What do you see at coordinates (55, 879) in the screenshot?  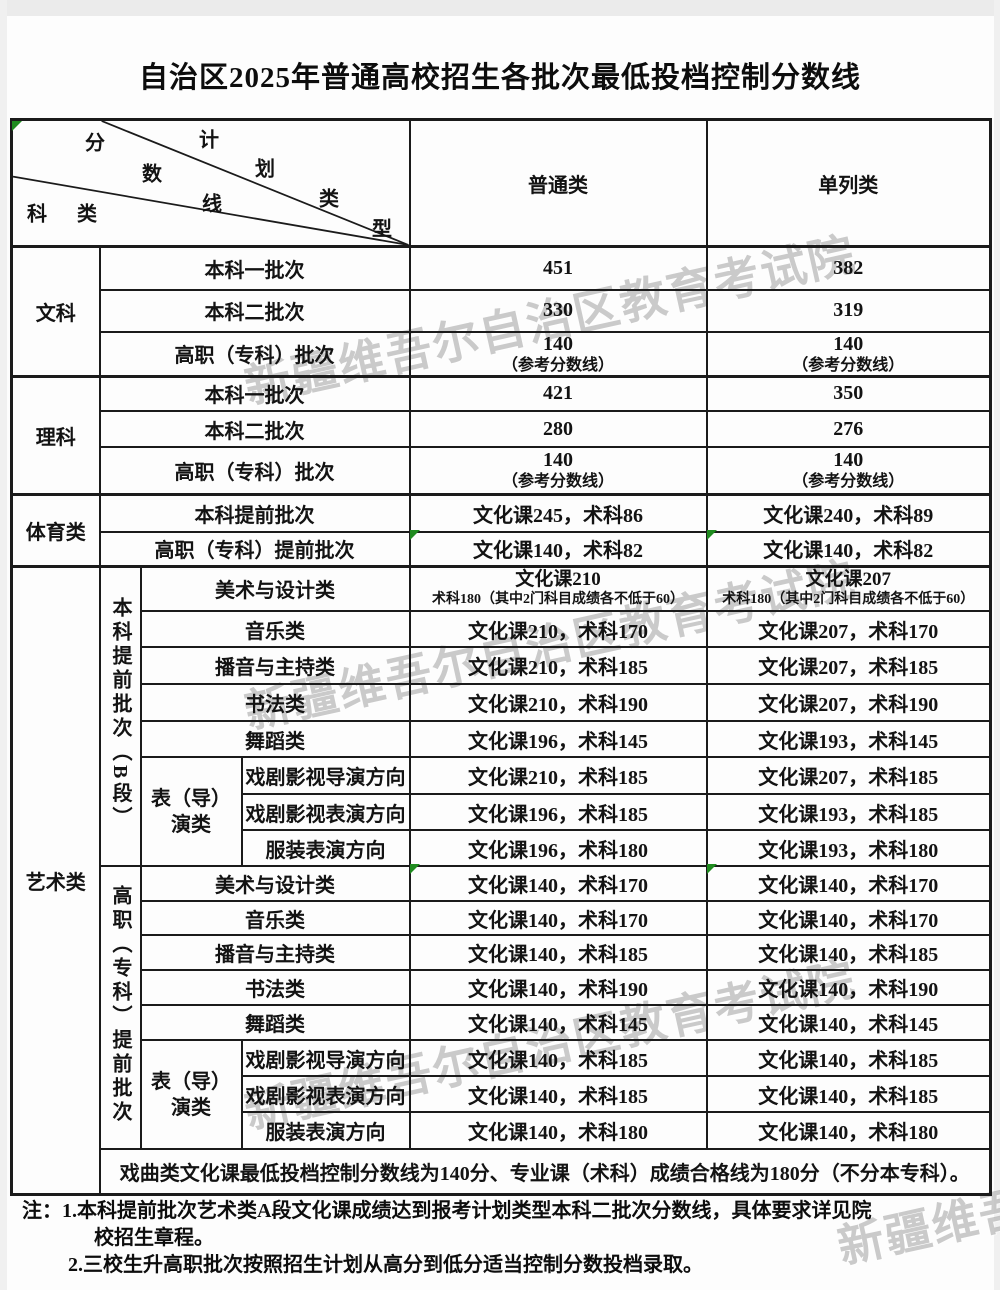 I see `subject-yishu: 艺术类` at bounding box center [55, 879].